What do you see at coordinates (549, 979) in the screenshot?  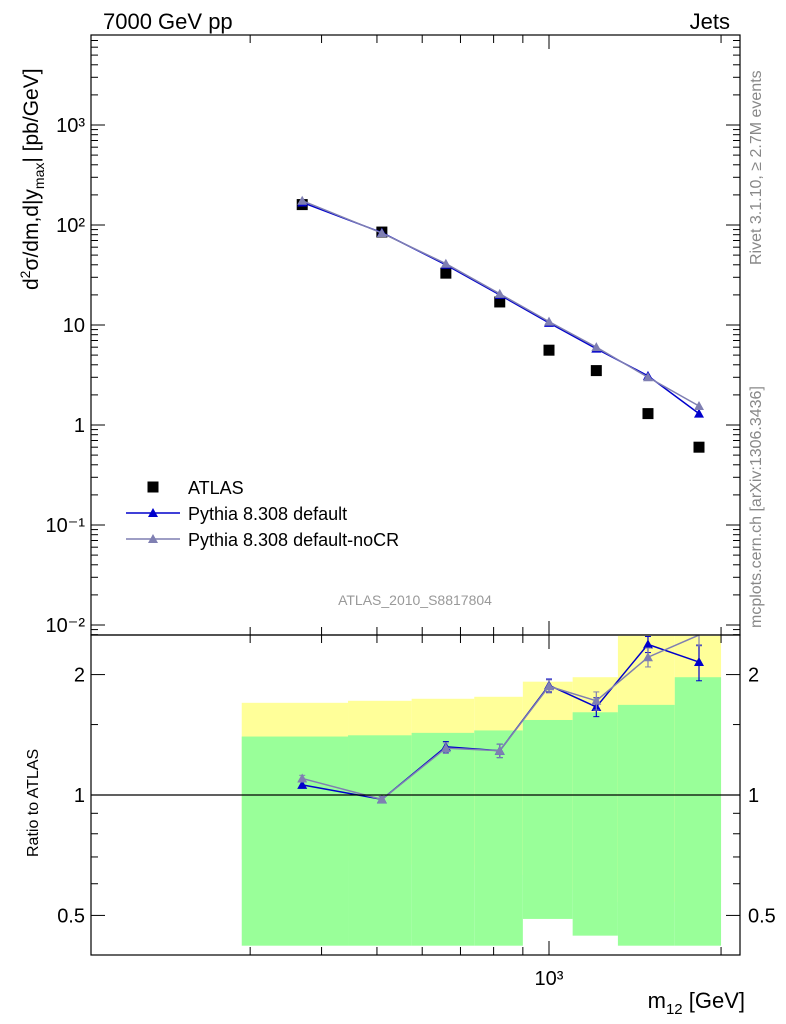 I see `x-tick-label: 10³` at bounding box center [549, 979].